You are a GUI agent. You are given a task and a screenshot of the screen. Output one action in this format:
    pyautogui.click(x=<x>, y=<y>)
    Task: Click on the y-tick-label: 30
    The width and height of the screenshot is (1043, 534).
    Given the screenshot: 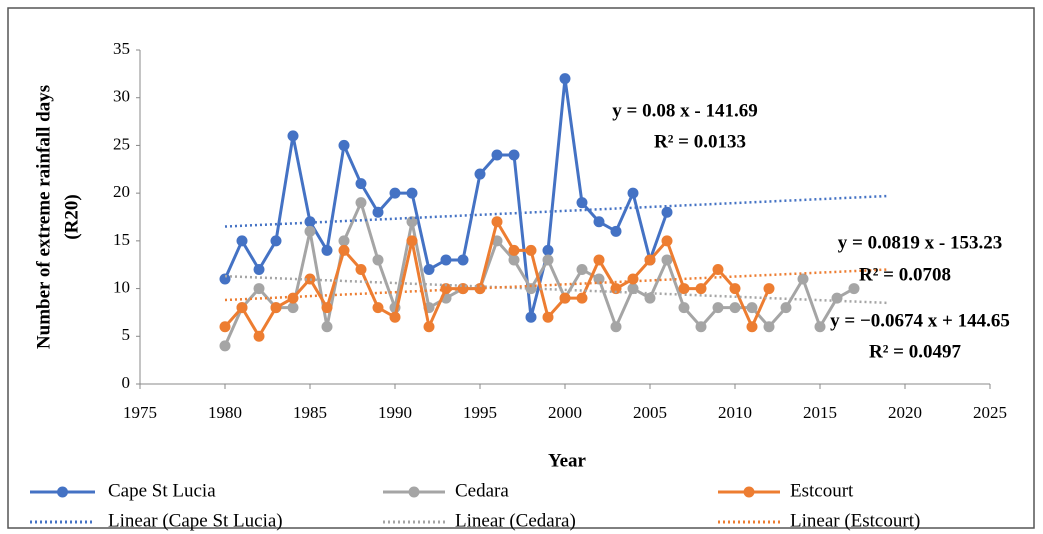 What is the action you would take?
    pyautogui.click(x=121, y=96)
    